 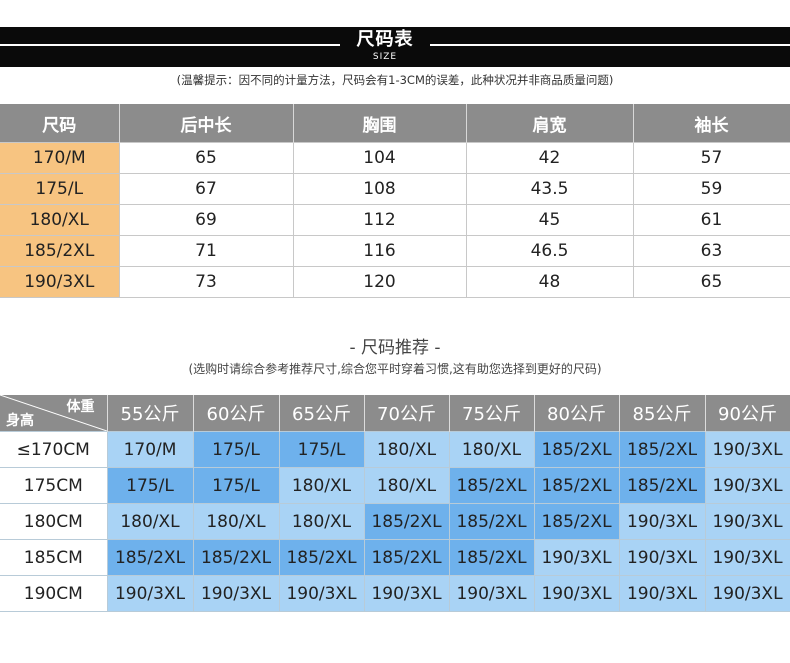 What do you see at coordinates (60, 189) in the screenshot?
I see `size-label-cell: 175/L` at bounding box center [60, 189].